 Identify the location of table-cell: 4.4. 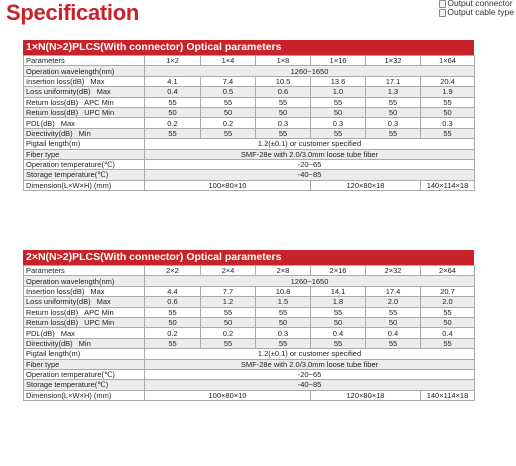
(172, 291).